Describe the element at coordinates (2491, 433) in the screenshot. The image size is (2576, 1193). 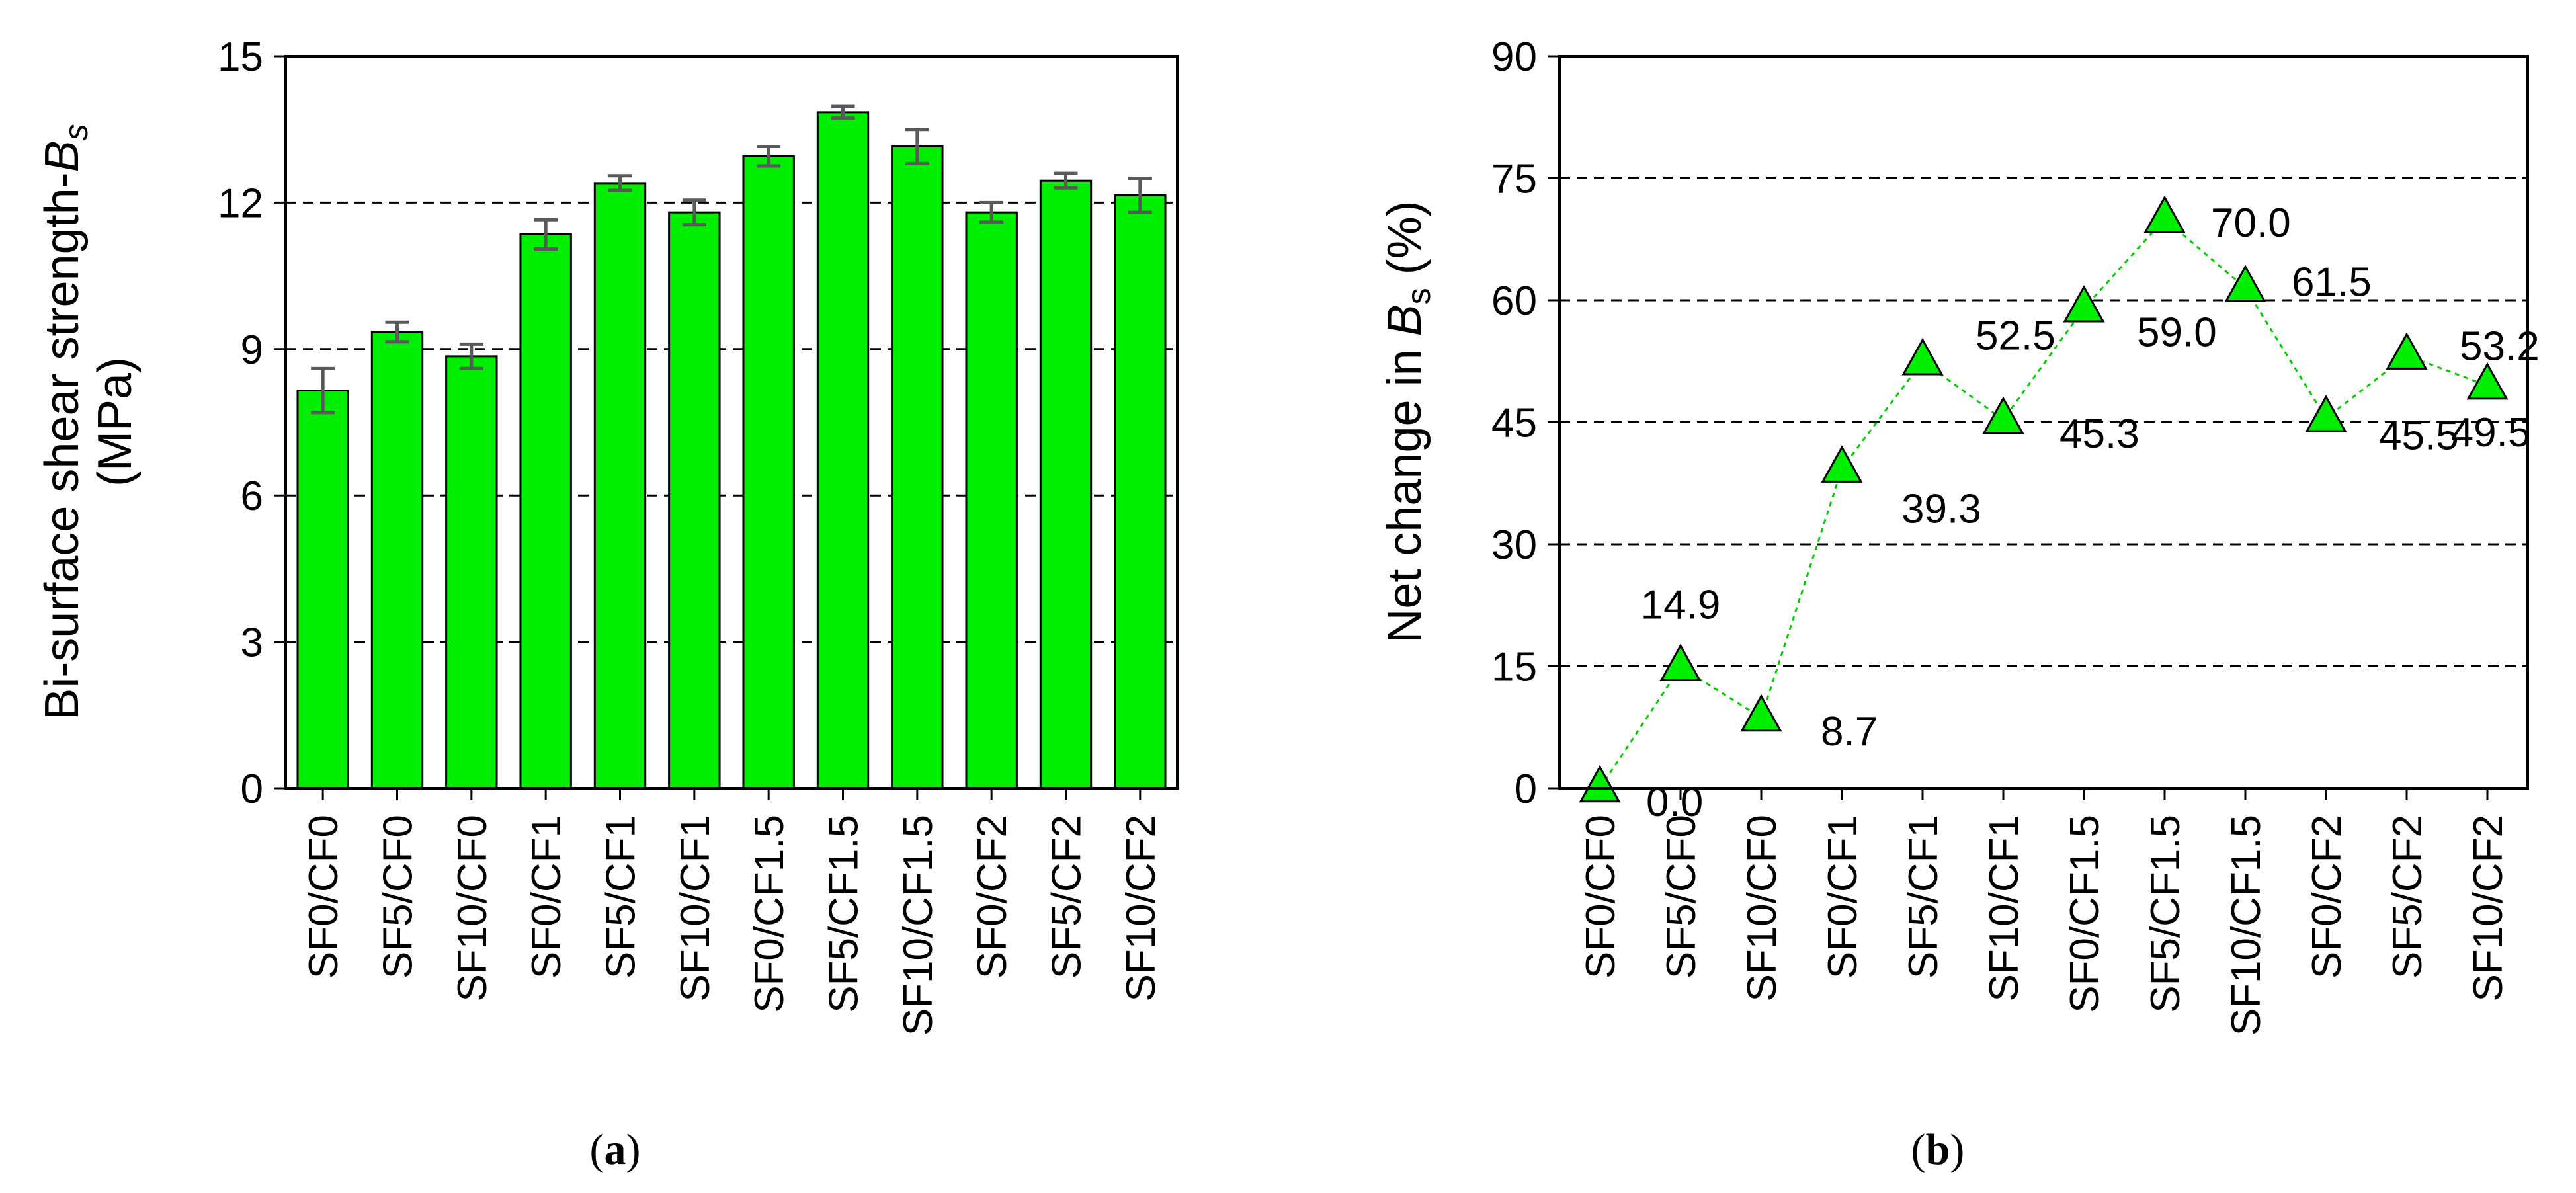
I see `data-label: 49.5` at that location.